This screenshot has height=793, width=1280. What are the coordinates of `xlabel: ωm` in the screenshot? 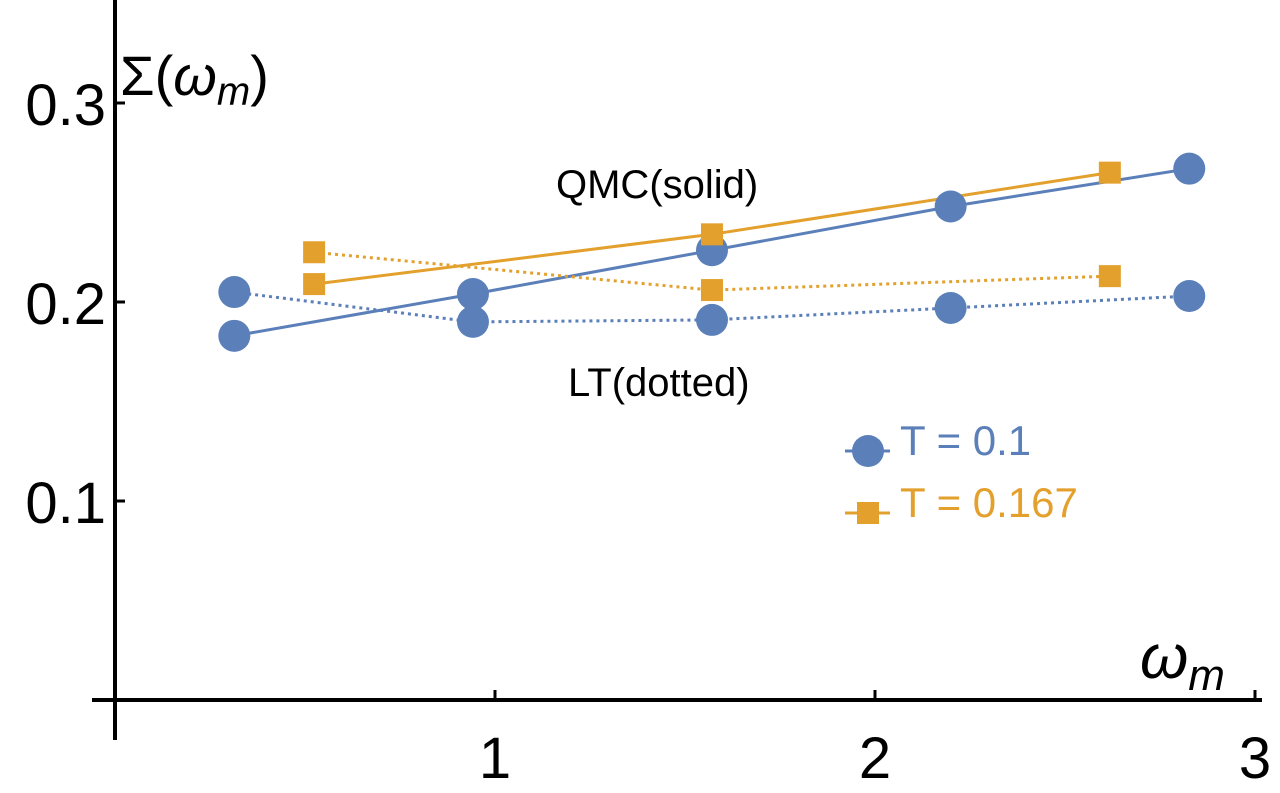 It's located at (1182, 661).